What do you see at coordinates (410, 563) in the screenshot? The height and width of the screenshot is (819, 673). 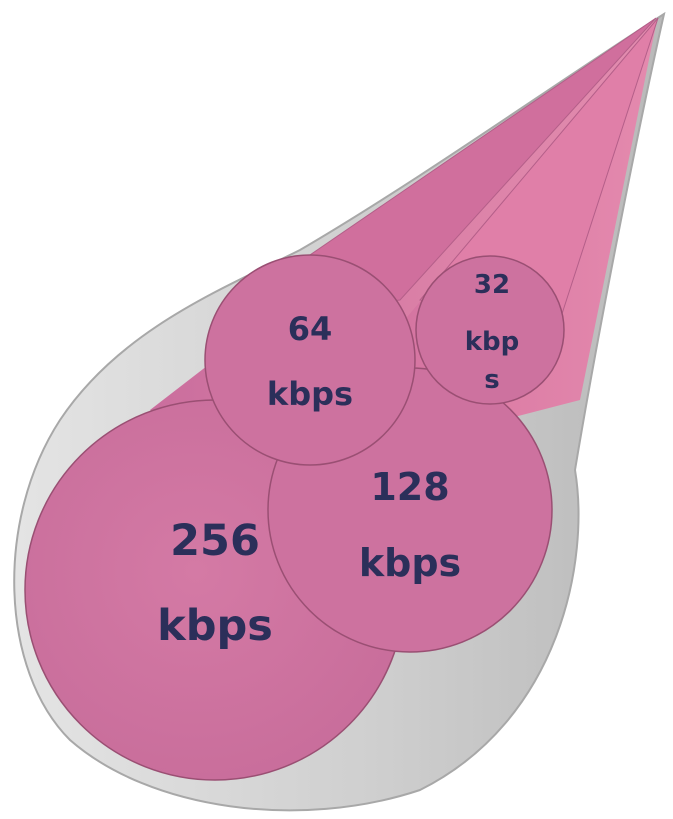 I see `label-128-unit: kbps` at bounding box center [410, 563].